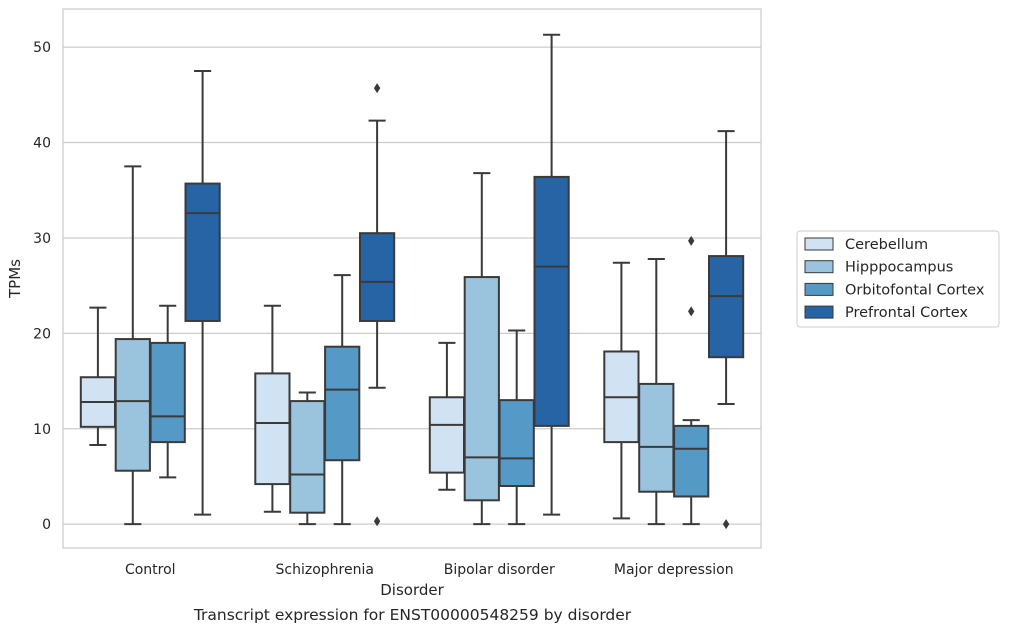 The height and width of the screenshot is (634, 1009). I want to click on y-tick-label: 10, so click(42, 430).